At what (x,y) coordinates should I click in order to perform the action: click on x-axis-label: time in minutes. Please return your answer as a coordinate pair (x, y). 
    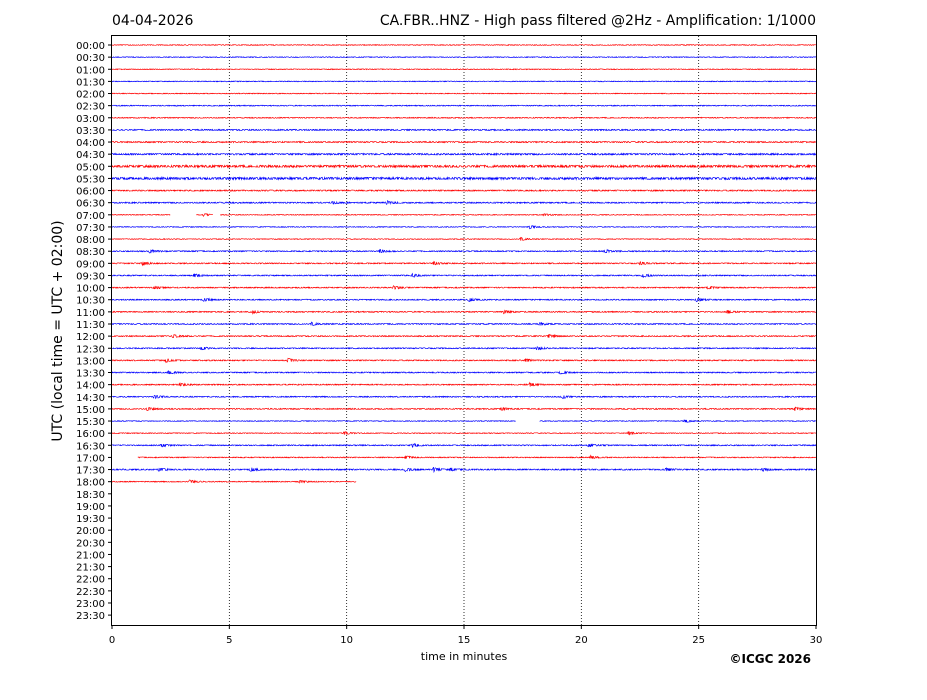
    Looking at the image, I should click on (464, 656).